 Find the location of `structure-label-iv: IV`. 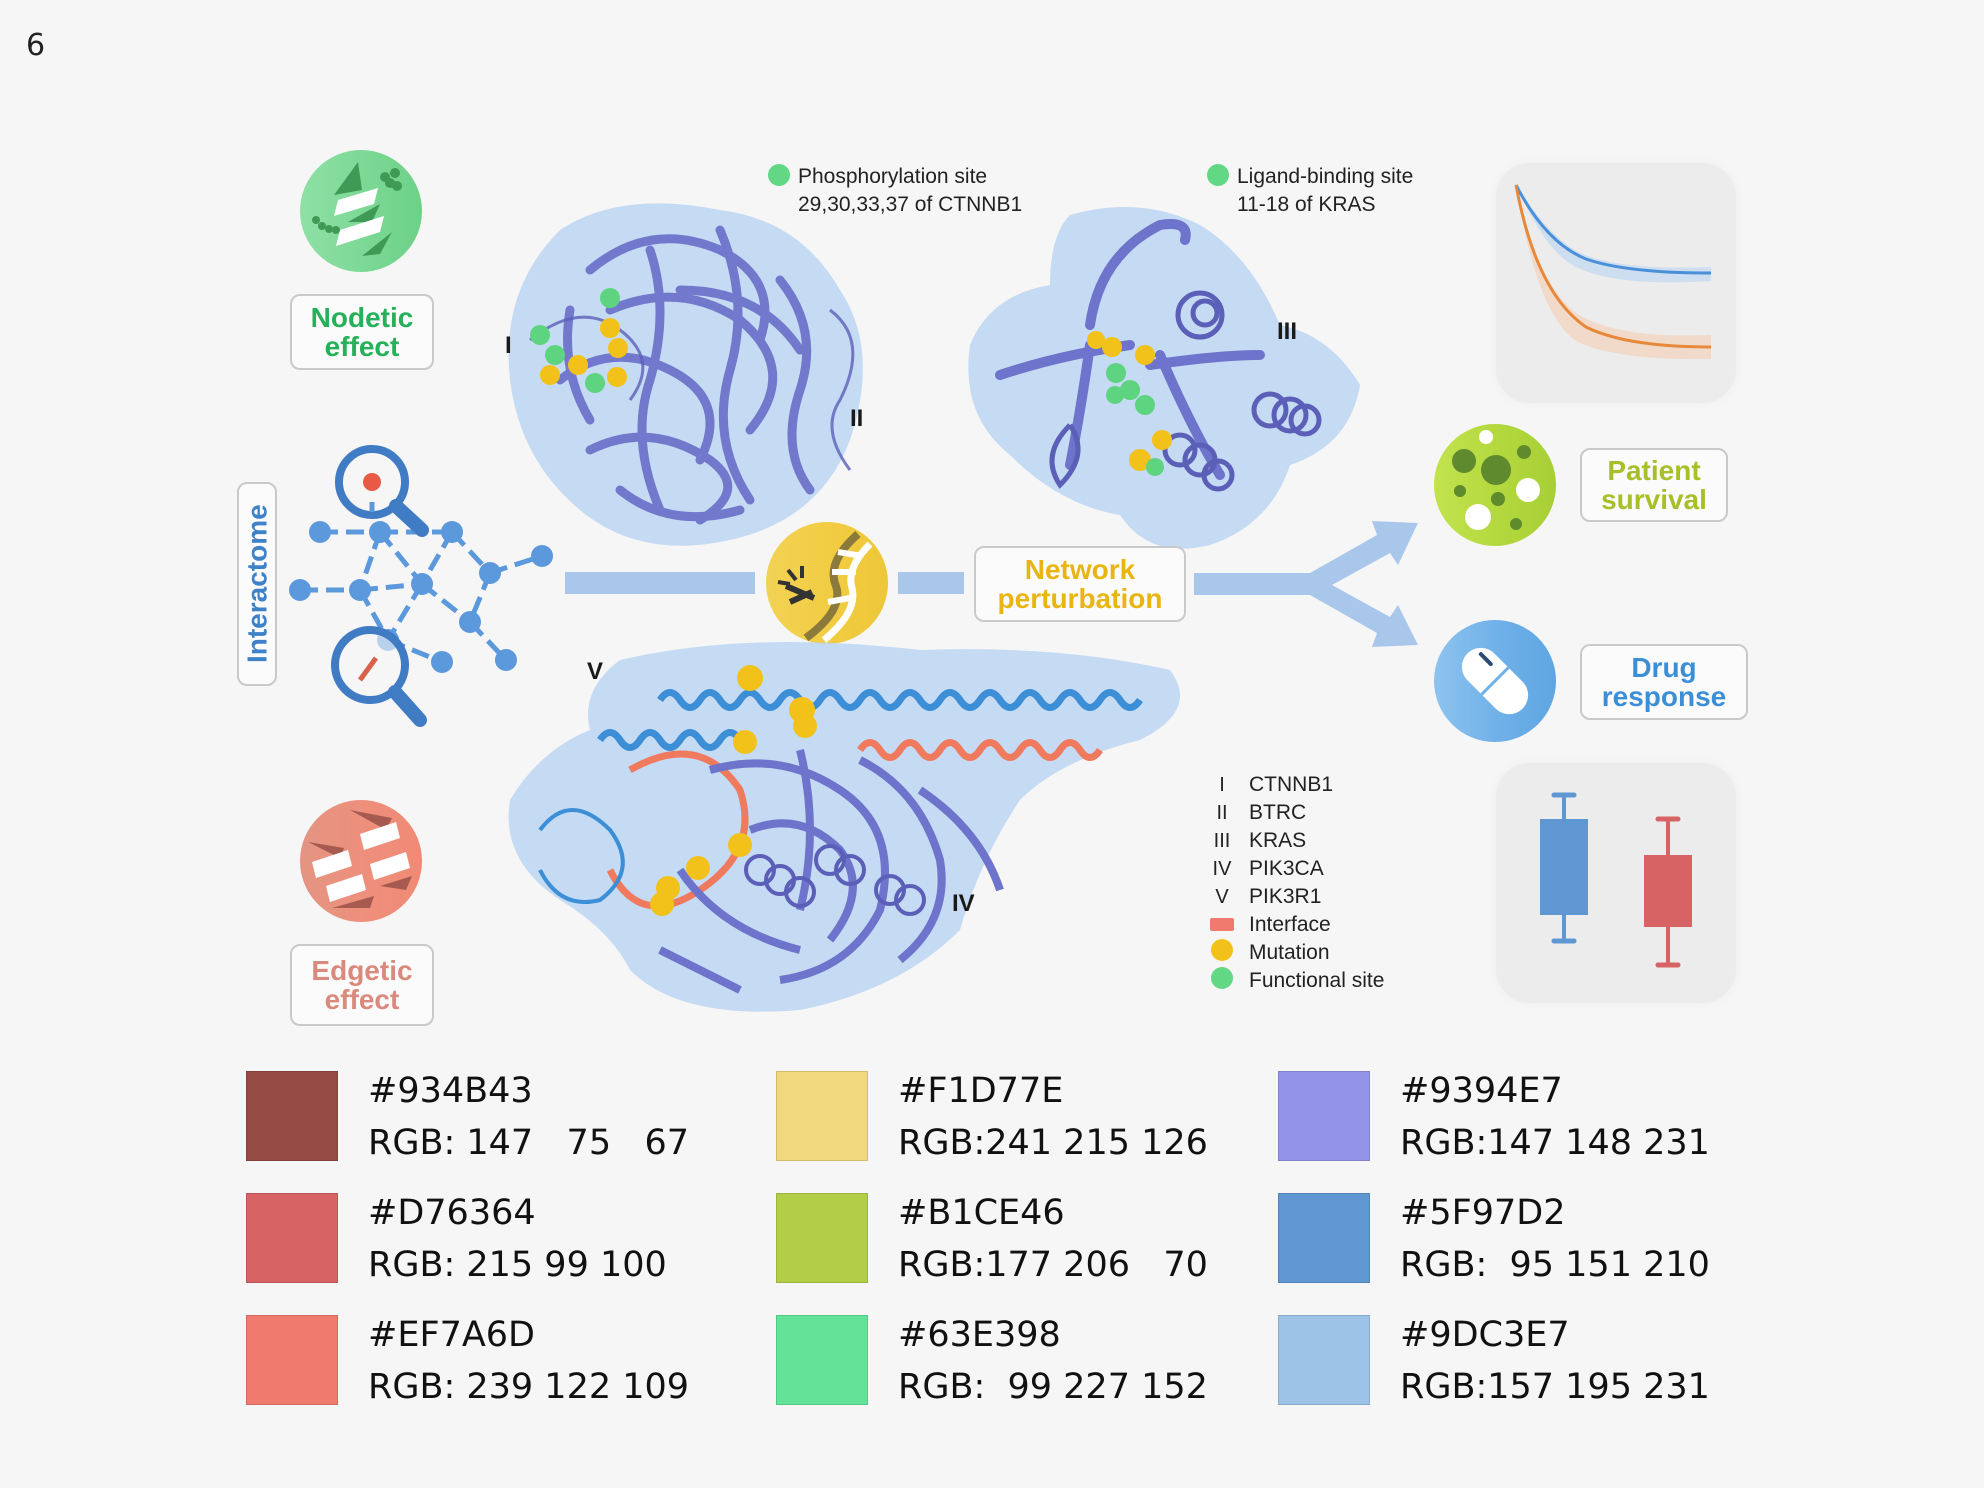

structure-label-iv: IV is located at coordinates (963, 903).